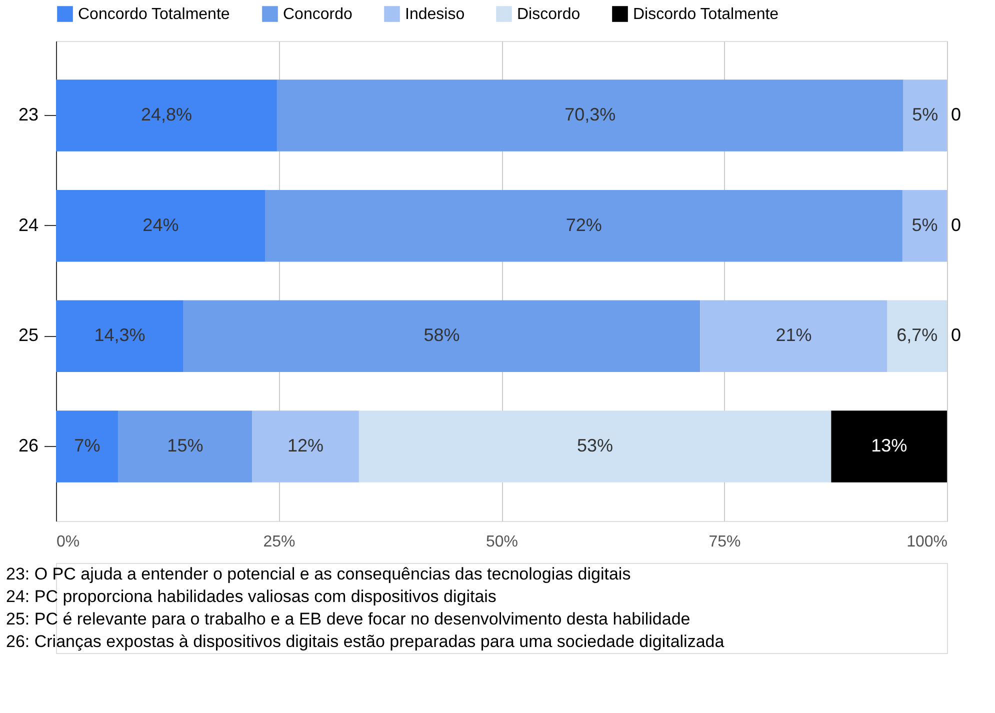  What do you see at coordinates (251, 596) in the screenshot?
I see `text: 24: PC proporciona habilidades valiosas com dispositivos digitais` at bounding box center [251, 596].